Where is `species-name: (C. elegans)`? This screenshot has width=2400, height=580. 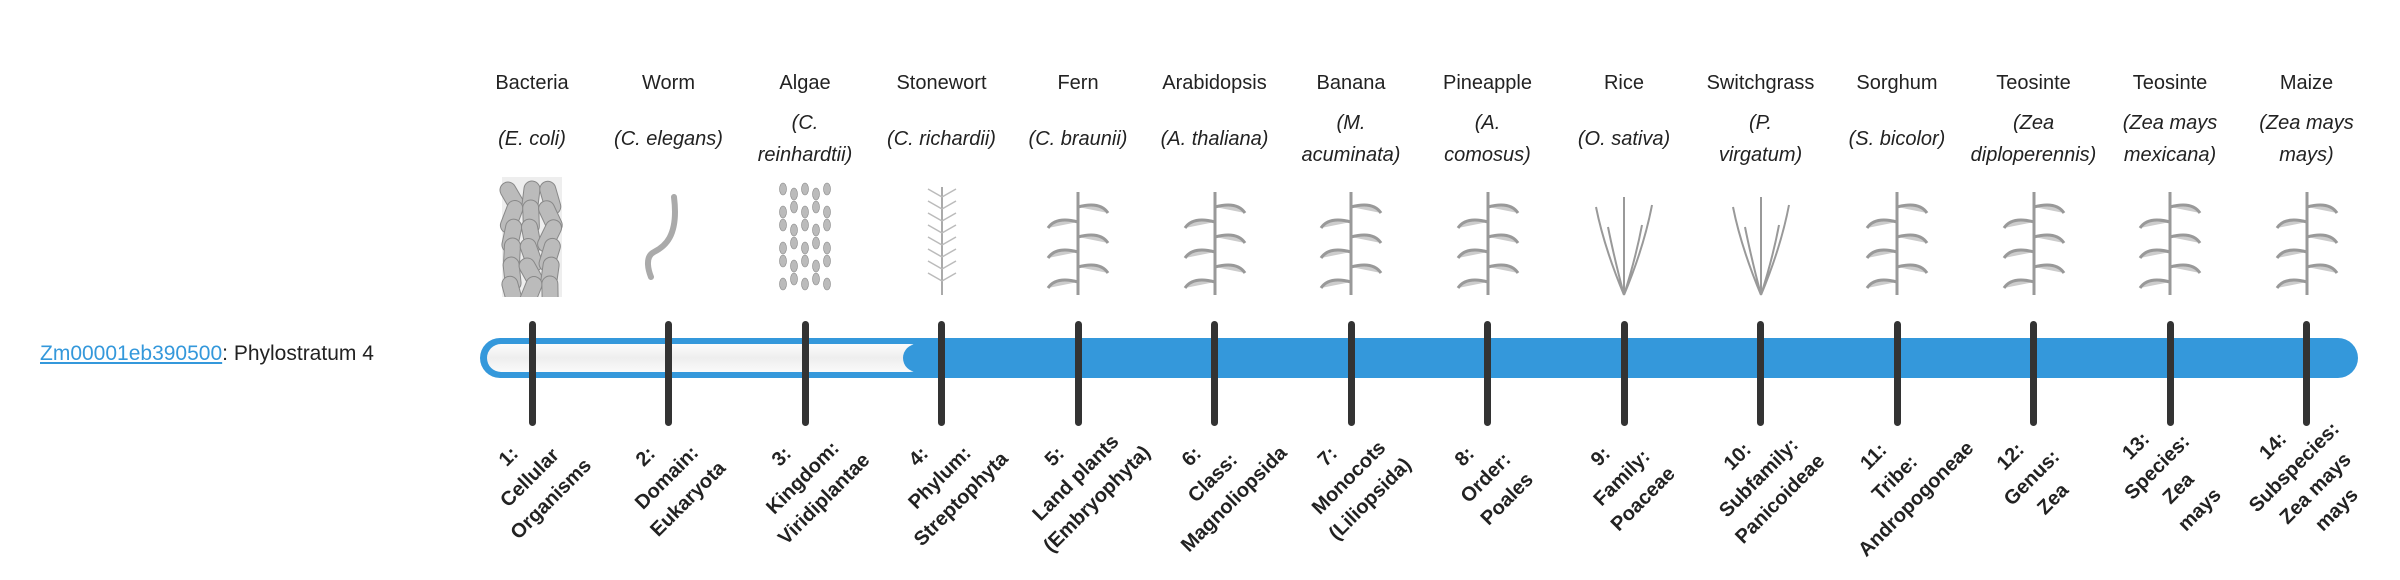 species-name: (C. elegans) is located at coordinates (669, 139).